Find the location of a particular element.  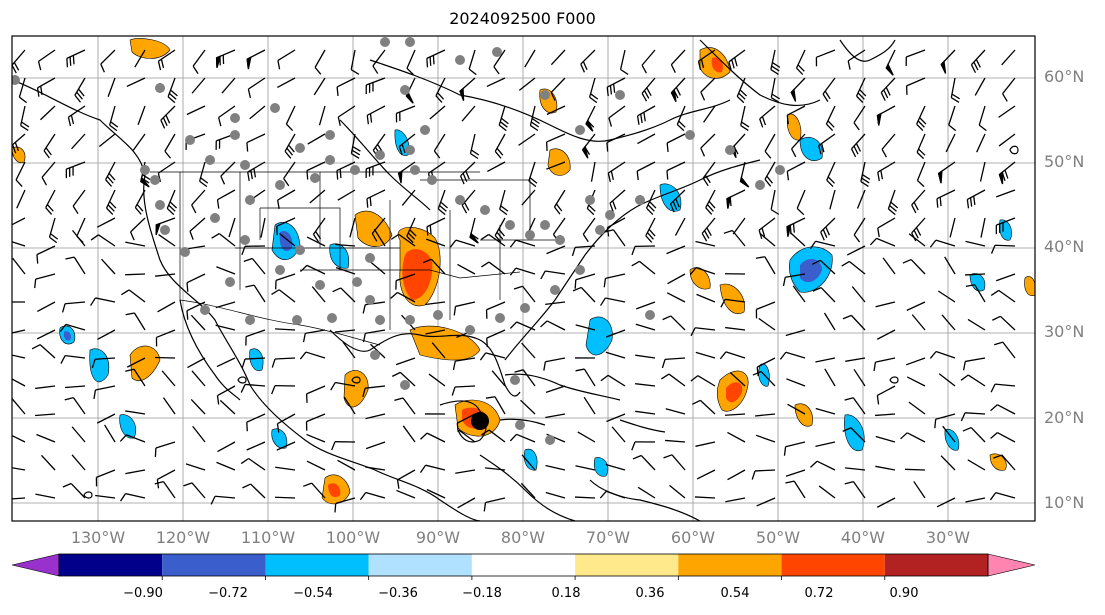

map-title: 2024092500 F000 is located at coordinates (522, 18).